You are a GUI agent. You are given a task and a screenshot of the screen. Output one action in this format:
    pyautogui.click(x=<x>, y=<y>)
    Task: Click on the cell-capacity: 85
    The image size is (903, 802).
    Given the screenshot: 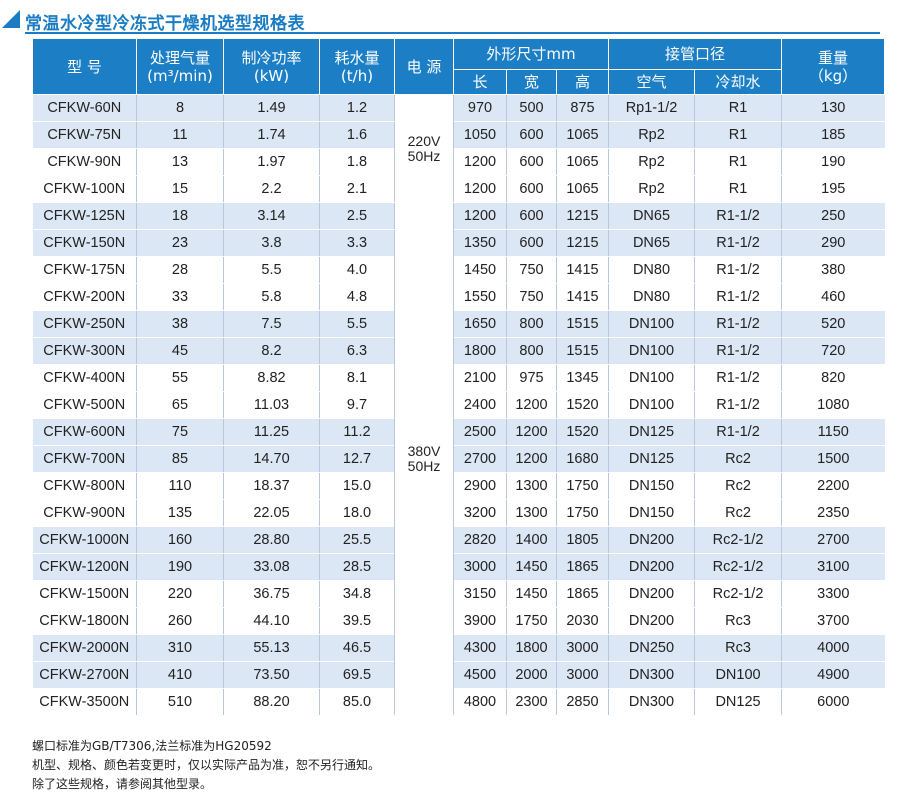 What is the action you would take?
    pyautogui.click(x=180, y=459)
    